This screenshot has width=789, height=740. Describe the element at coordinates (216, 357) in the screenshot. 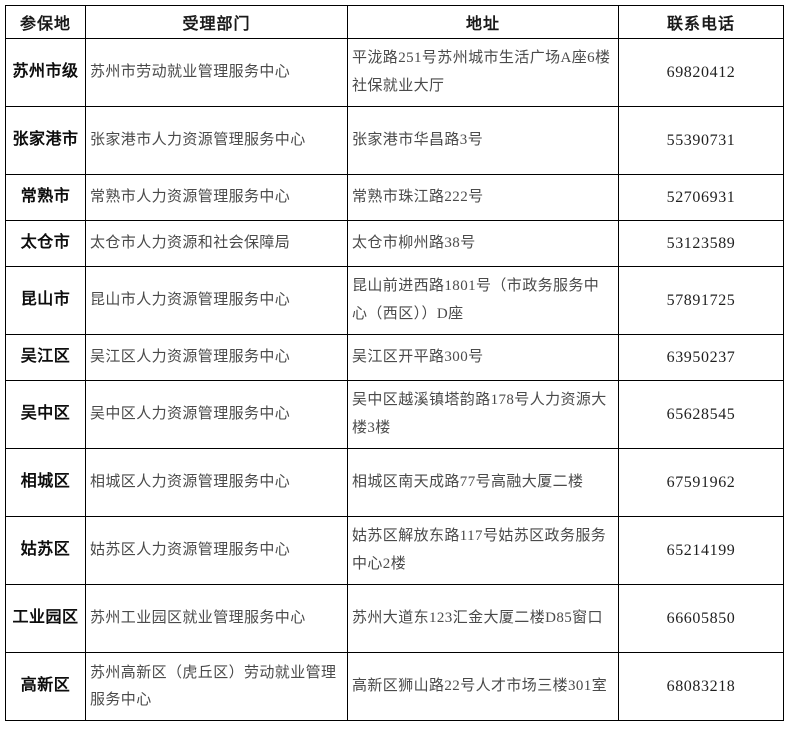

I see `cell-department: 吴江区人力资源管理服务中心` at that location.